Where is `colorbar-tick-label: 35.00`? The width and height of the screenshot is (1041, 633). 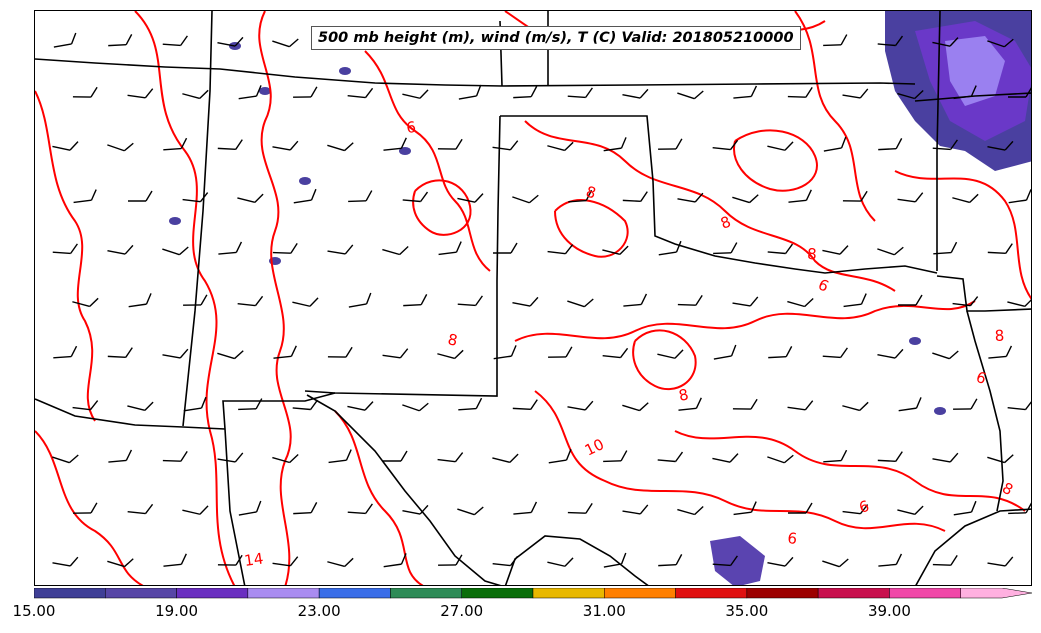
colorbar-tick-label: 35.00 is located at coordinates (747, 611).